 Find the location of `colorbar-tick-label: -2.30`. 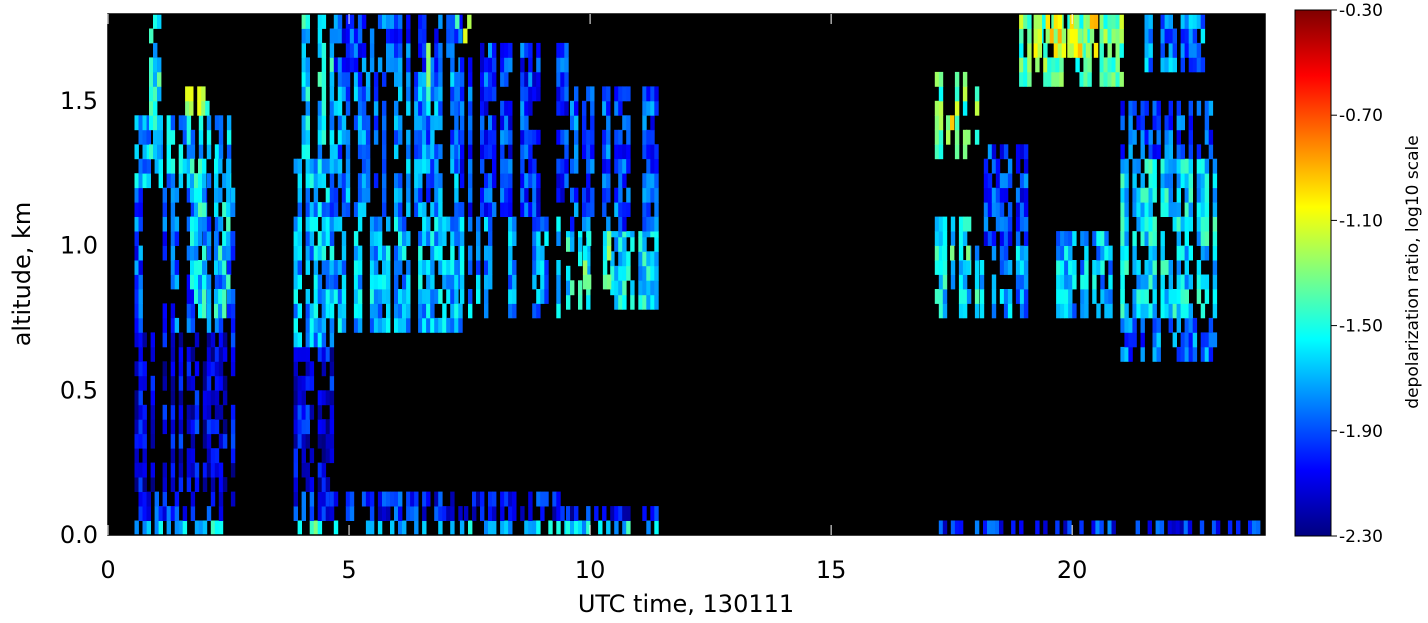

colorbar-tick-label: -2.30 is located at coordinates (1361, 537).